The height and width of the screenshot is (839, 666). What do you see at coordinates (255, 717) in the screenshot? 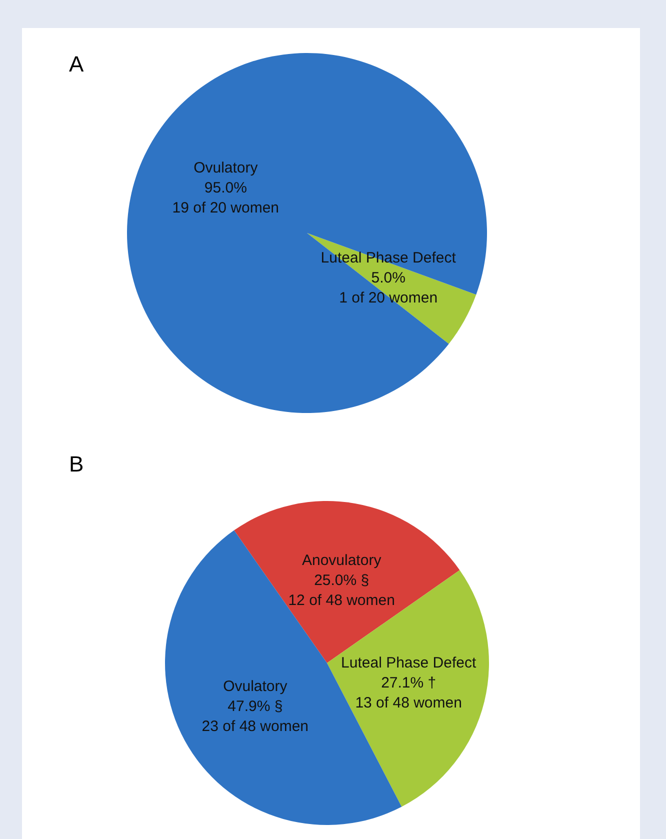
I see `data-label: 47.9% § 23 of 48 women` at bounding box center [255, 717].